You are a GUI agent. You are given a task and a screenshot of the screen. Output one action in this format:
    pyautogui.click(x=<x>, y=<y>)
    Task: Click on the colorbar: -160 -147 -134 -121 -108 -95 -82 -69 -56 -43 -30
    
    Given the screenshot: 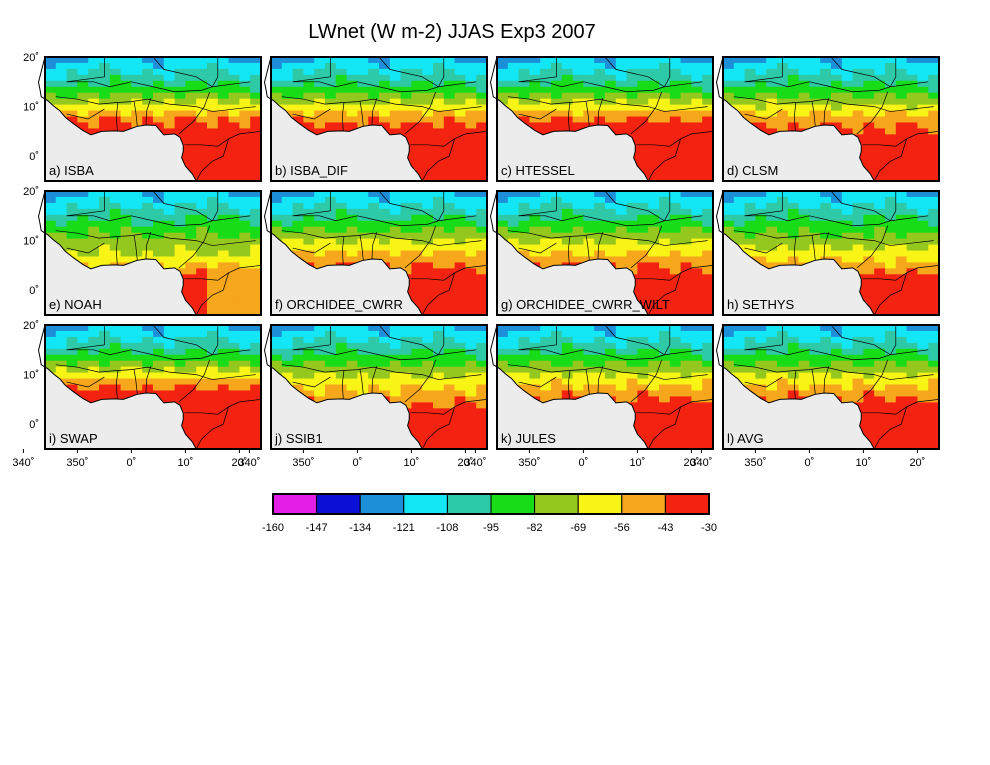 What is the action you would take?
    pyautogui.click(x=489, y=513)
    